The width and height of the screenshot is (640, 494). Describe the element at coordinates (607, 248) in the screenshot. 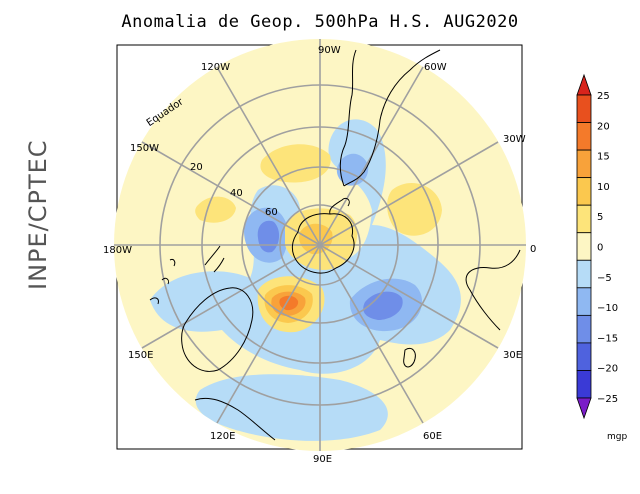

I see `colorbar-ticks: 25 20 15 10 5 0 −5 −10 −15 −20 −25` at that location.